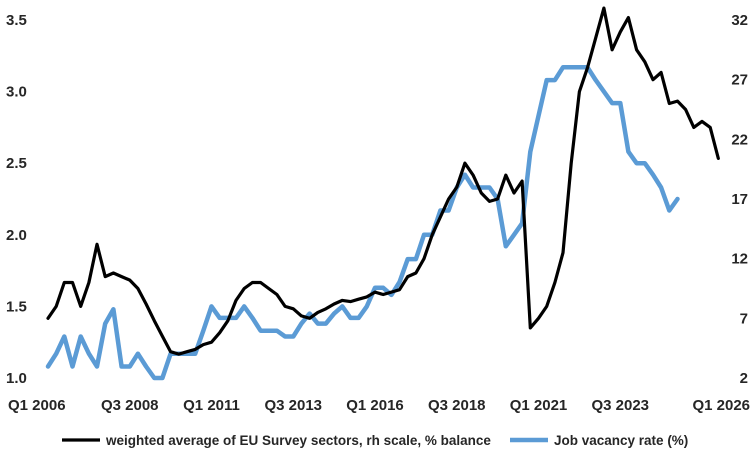 The width and height of the screenshot is (755, 471). I want to click on x-tick-label: Q1 2026, so click(721, 405).